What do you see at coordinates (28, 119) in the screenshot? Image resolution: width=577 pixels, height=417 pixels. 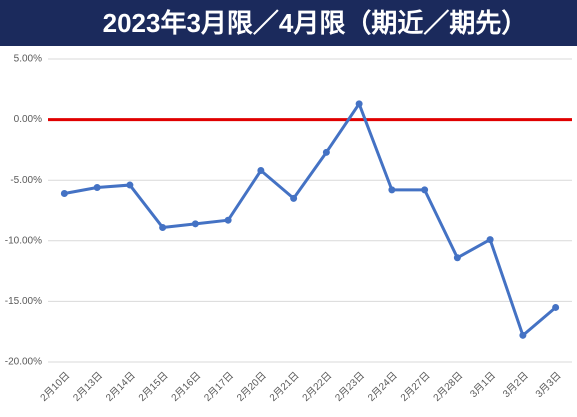 I see `y-tick-label: 0.00%` at bounding box center [28, 119].